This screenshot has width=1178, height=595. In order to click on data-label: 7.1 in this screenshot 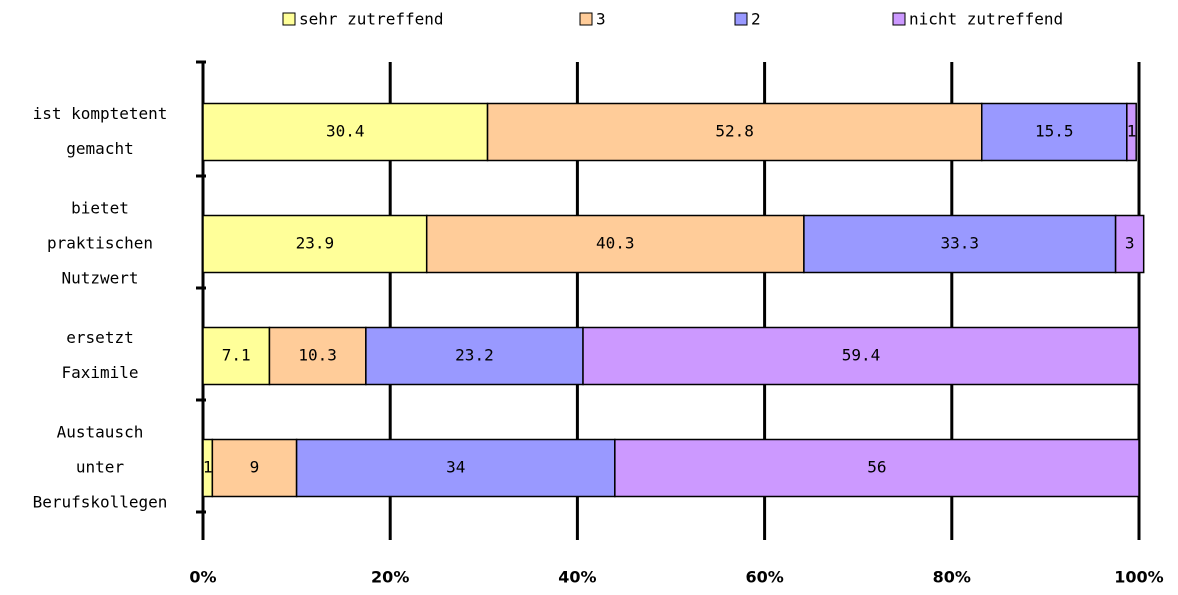, I will do `click(236, 355)`.